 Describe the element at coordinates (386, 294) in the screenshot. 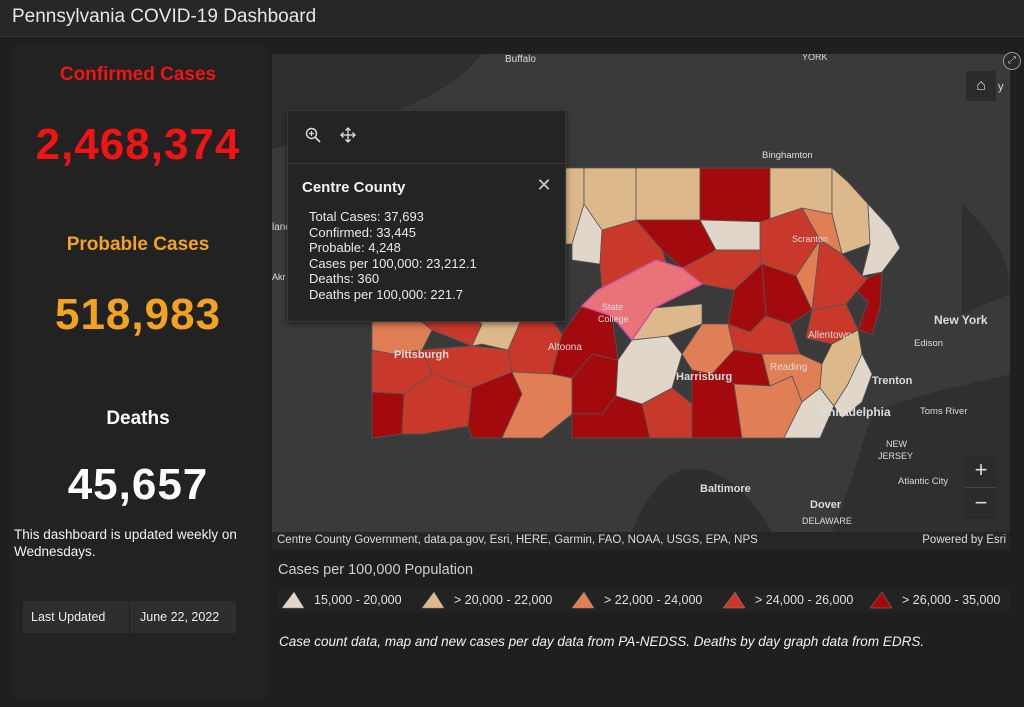

I see `popup-row-deaths-per-100k: Deaths per 100,000: 221.7` at that location.